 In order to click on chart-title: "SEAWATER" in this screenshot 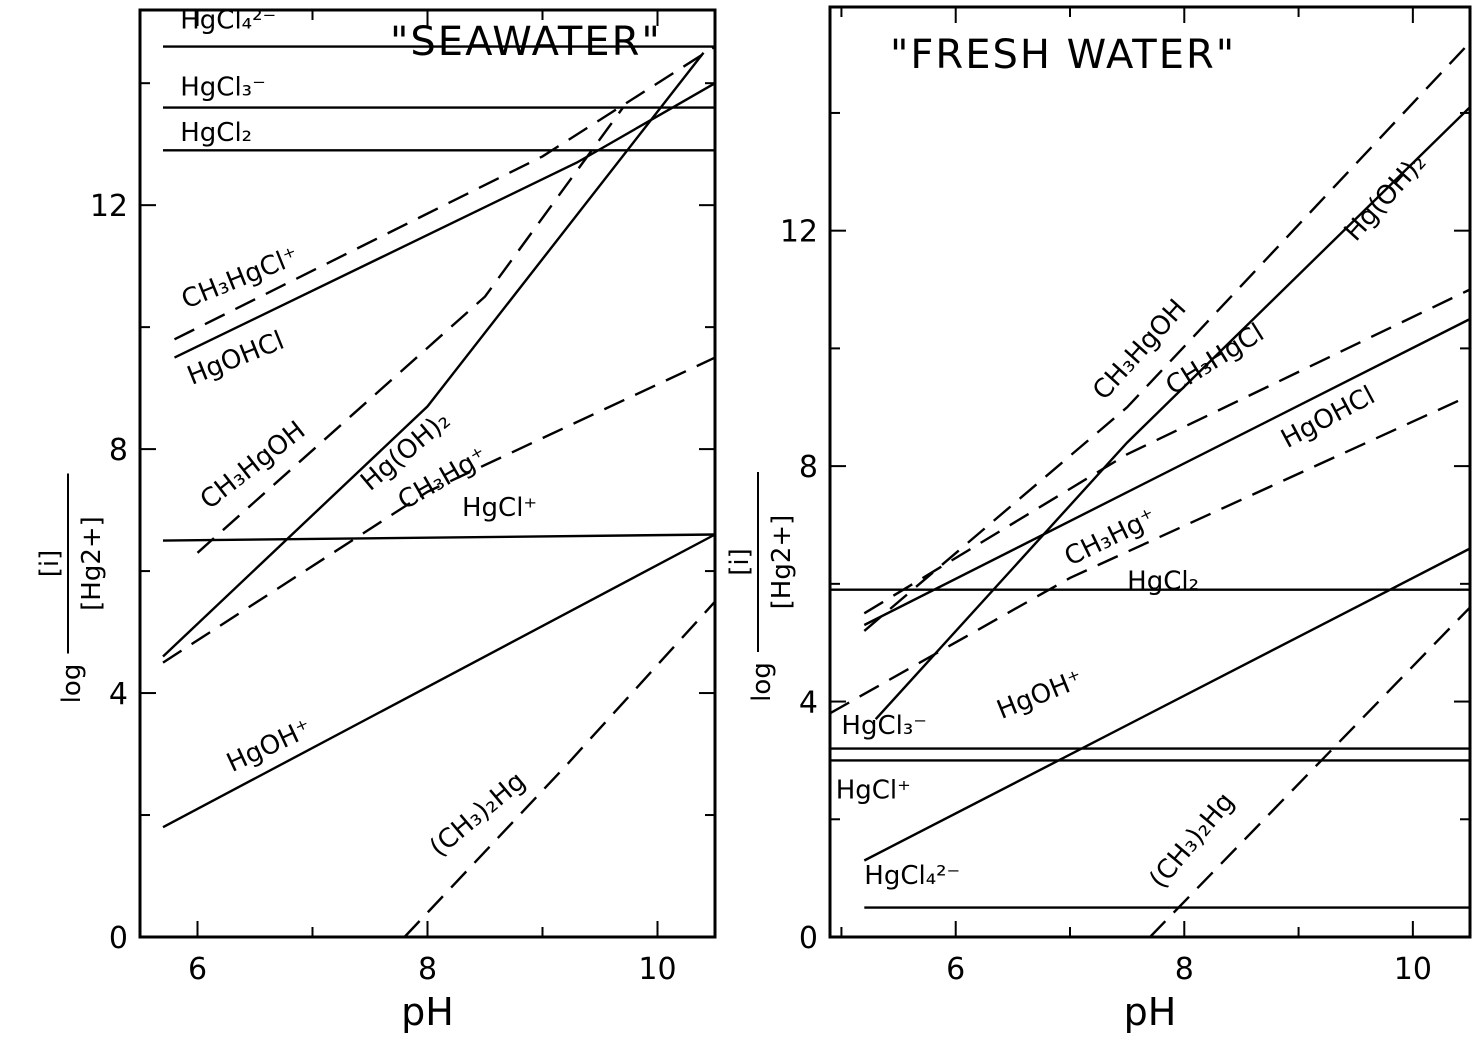, I will do `click(526, 42)`.